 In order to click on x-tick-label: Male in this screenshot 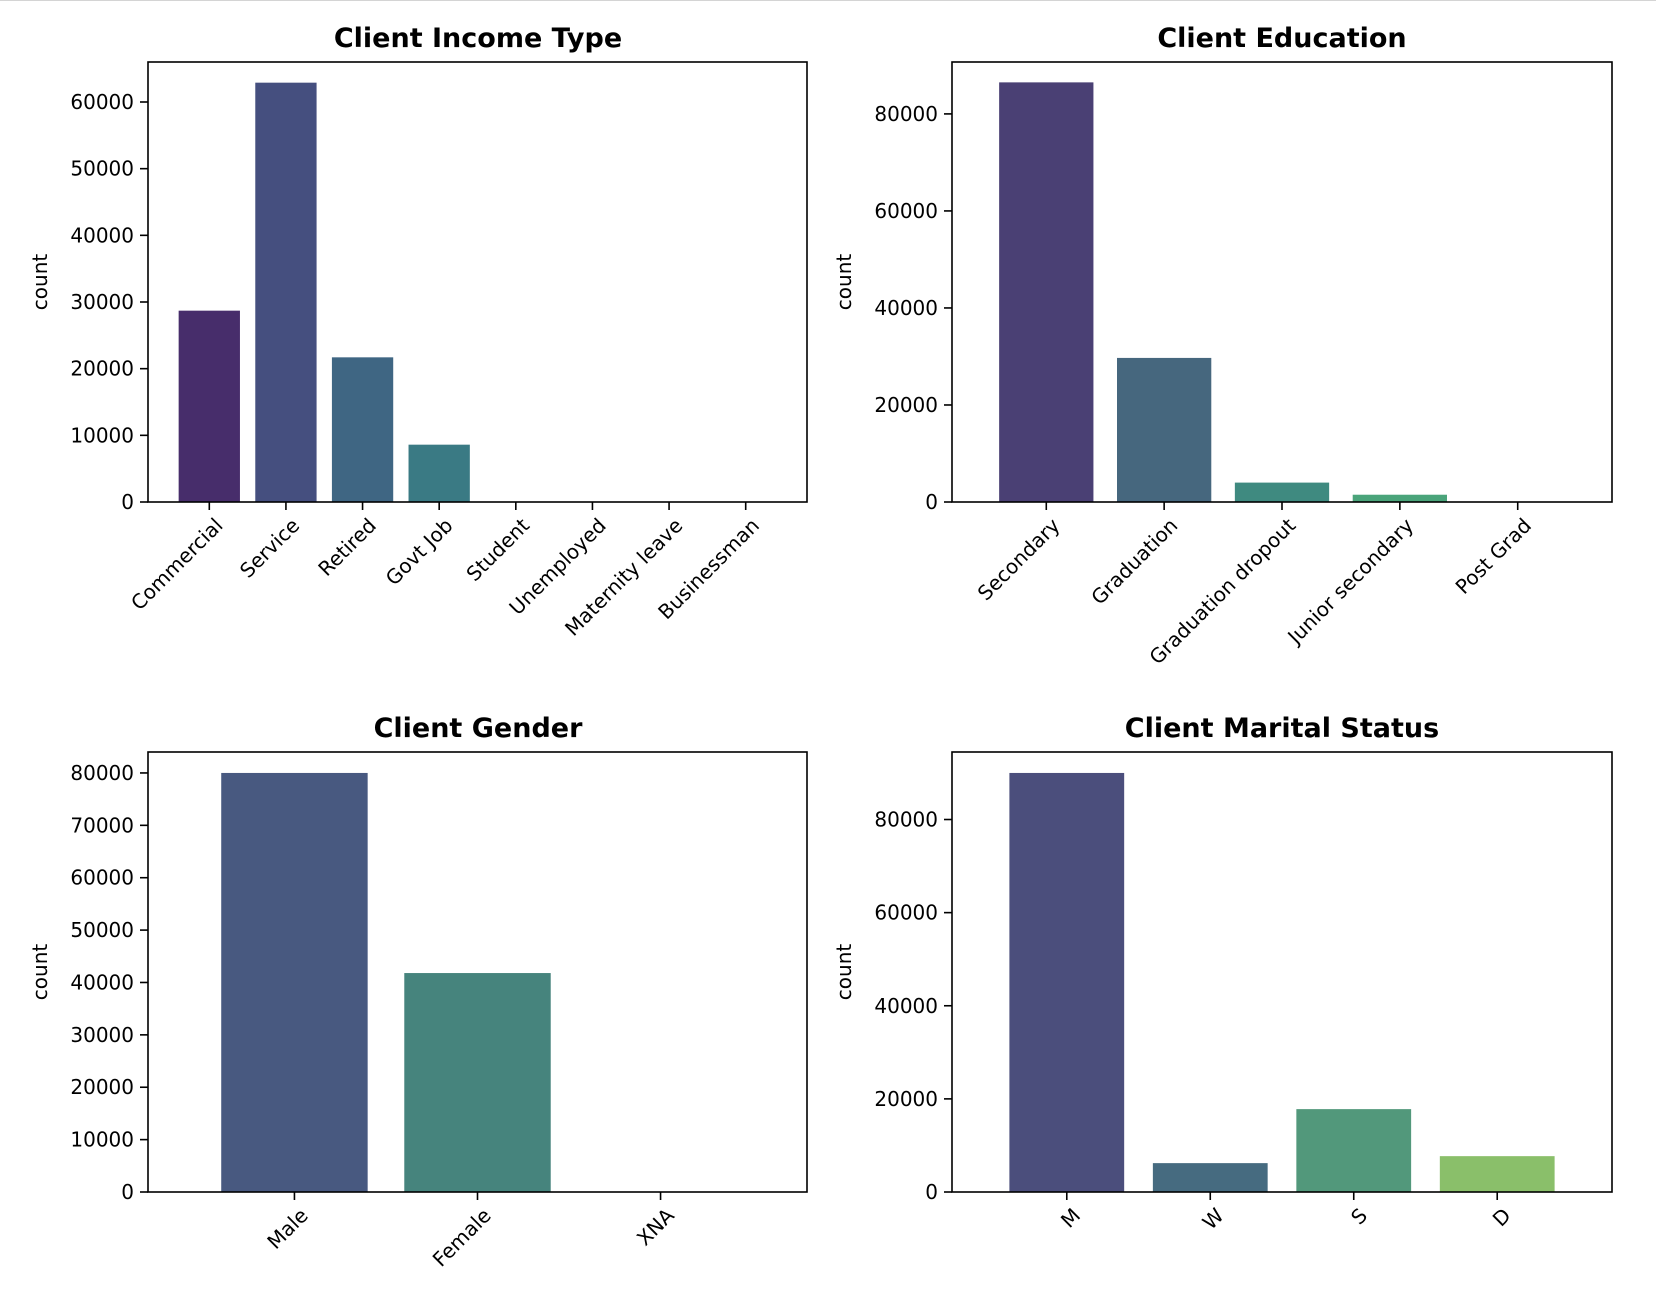, I will do `click(287, 1228)`.